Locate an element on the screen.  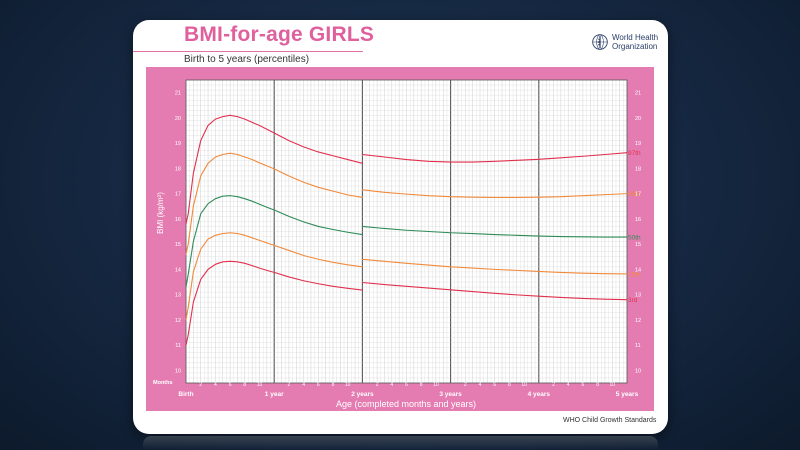
months-label: Months is located at coordinates (163, 383).